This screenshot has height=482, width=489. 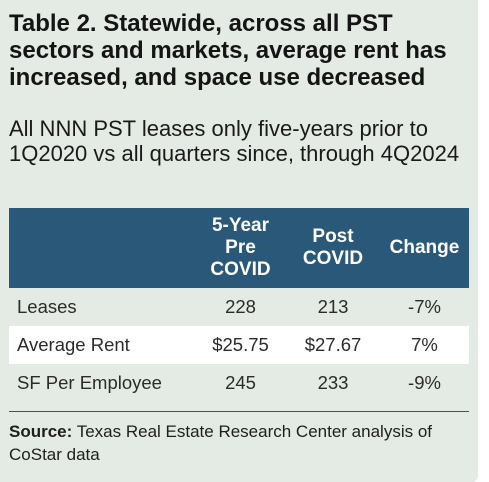 What do you see at coordinates (424, 248) in the screenshot?
I see `header-change: Change` at bounding box center [424, 248].